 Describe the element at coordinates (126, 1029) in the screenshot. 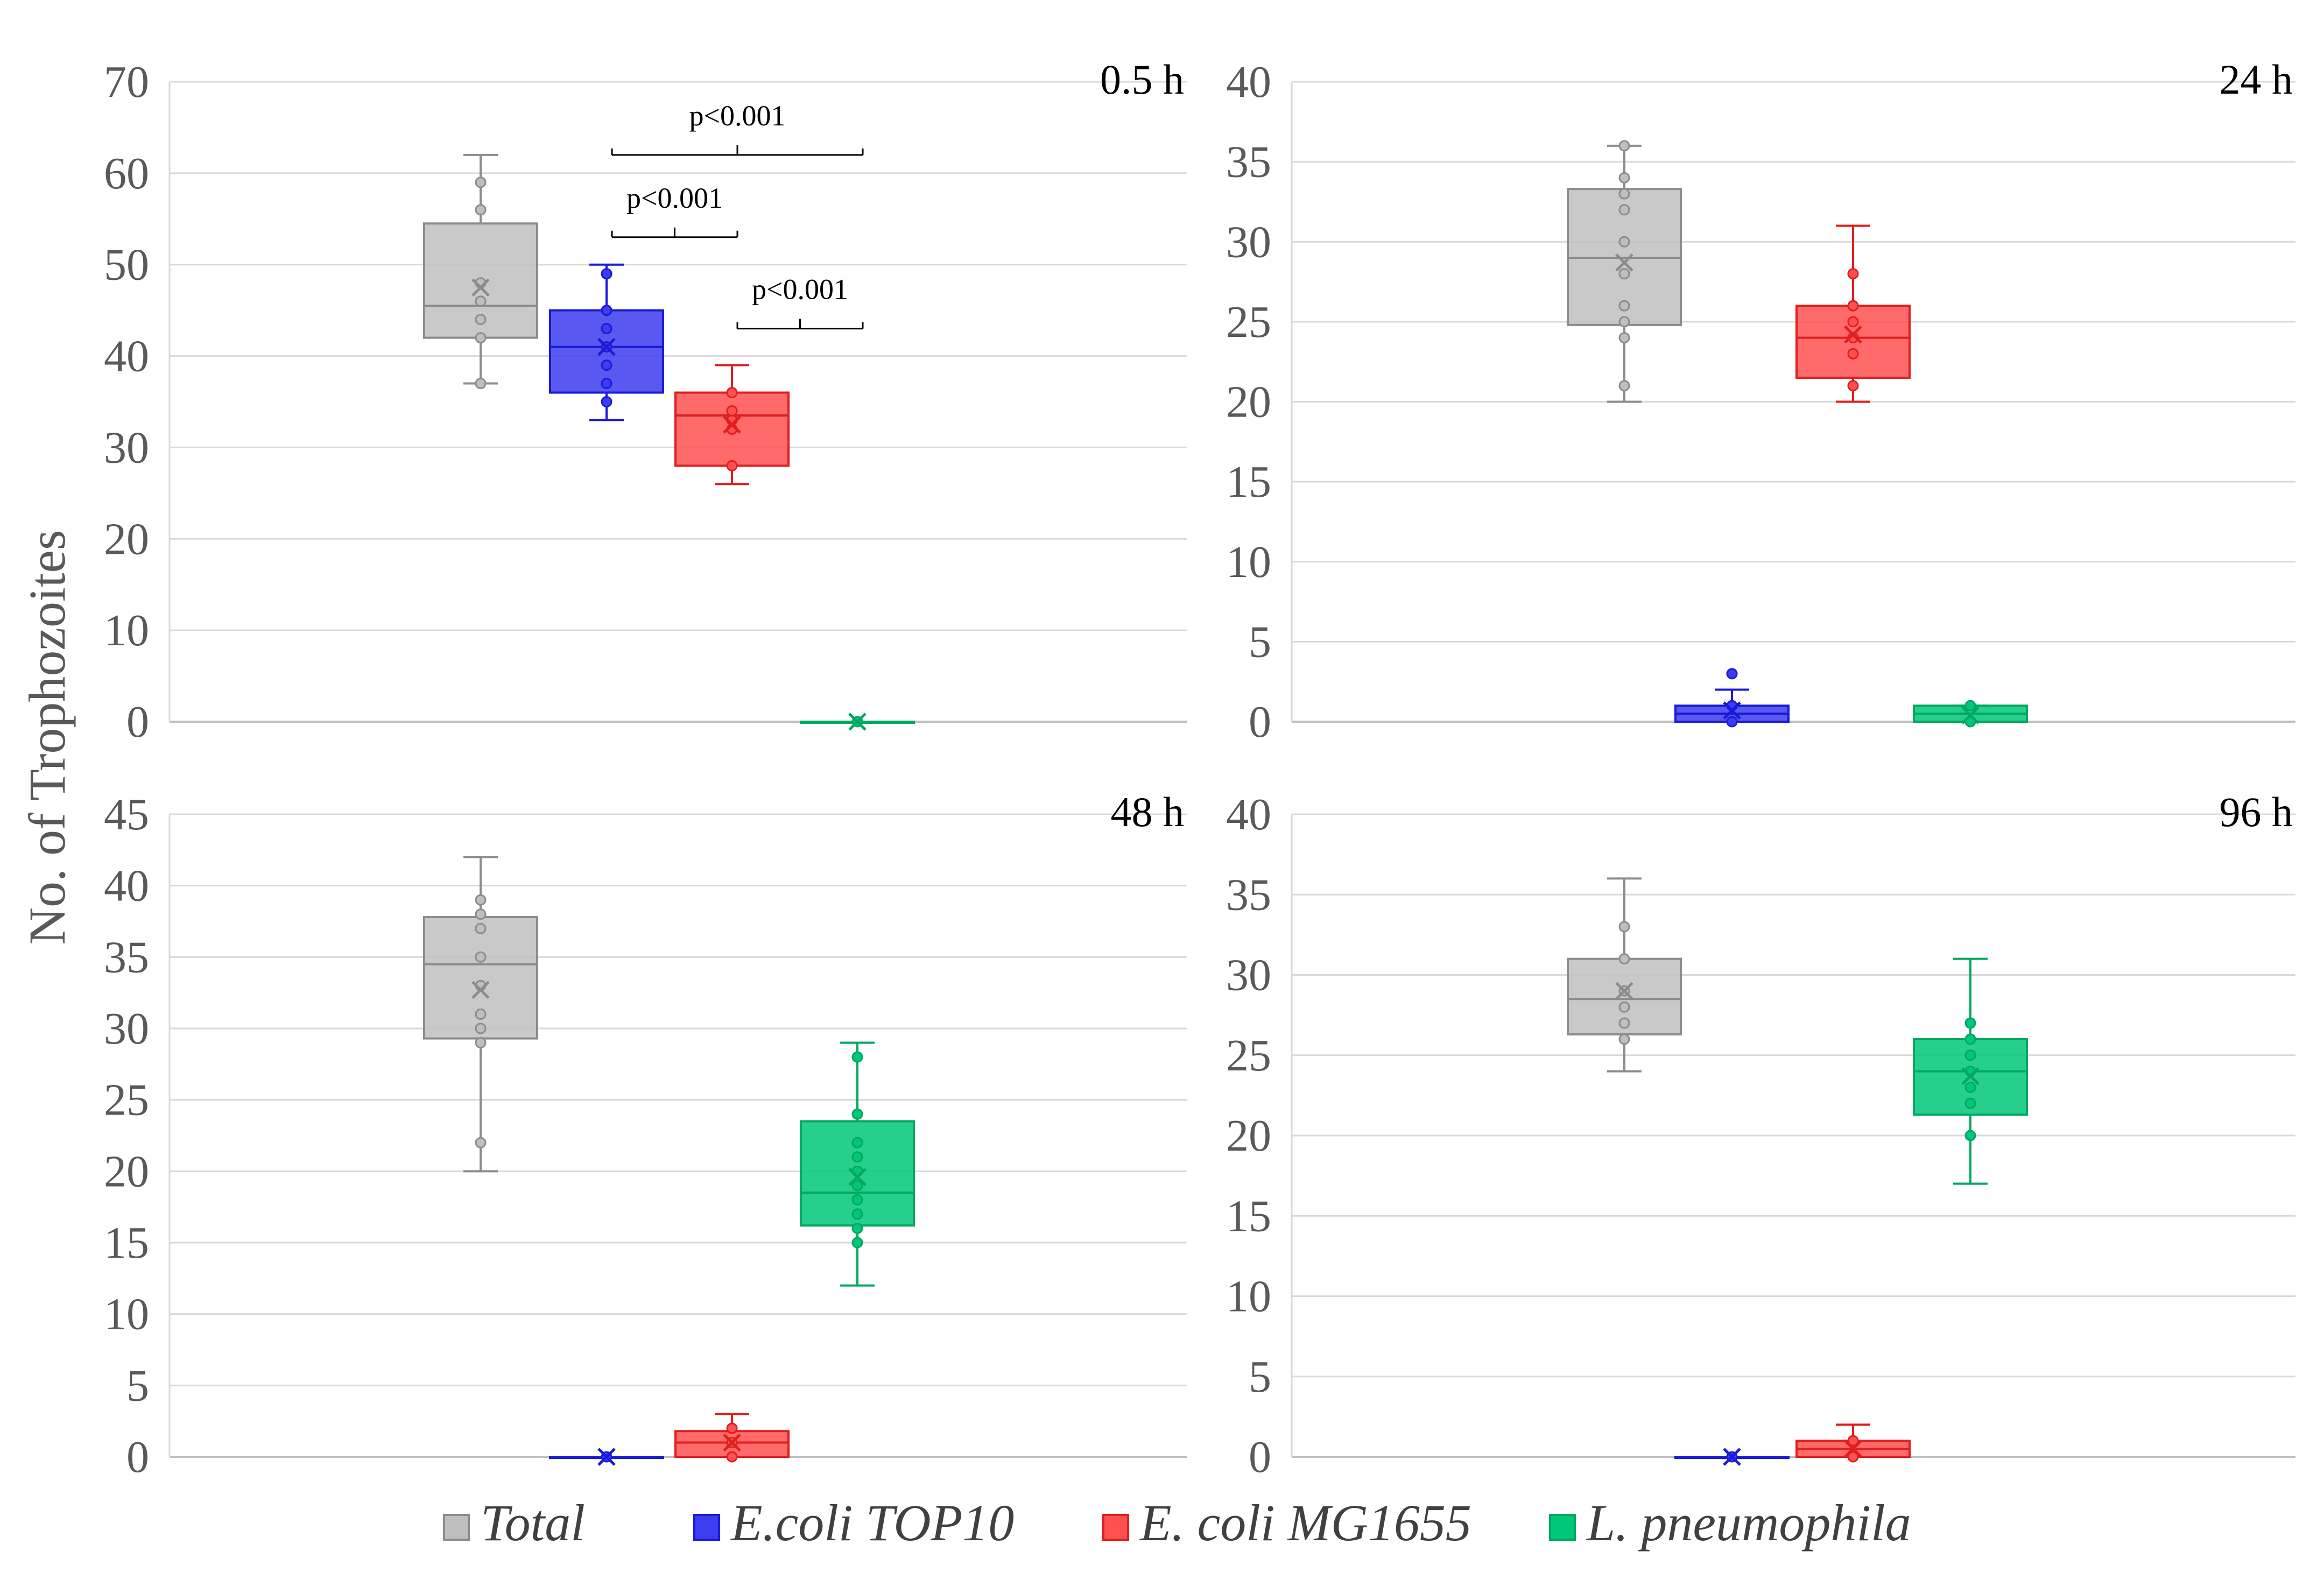

I see `y-tick-label: 30` at that location.